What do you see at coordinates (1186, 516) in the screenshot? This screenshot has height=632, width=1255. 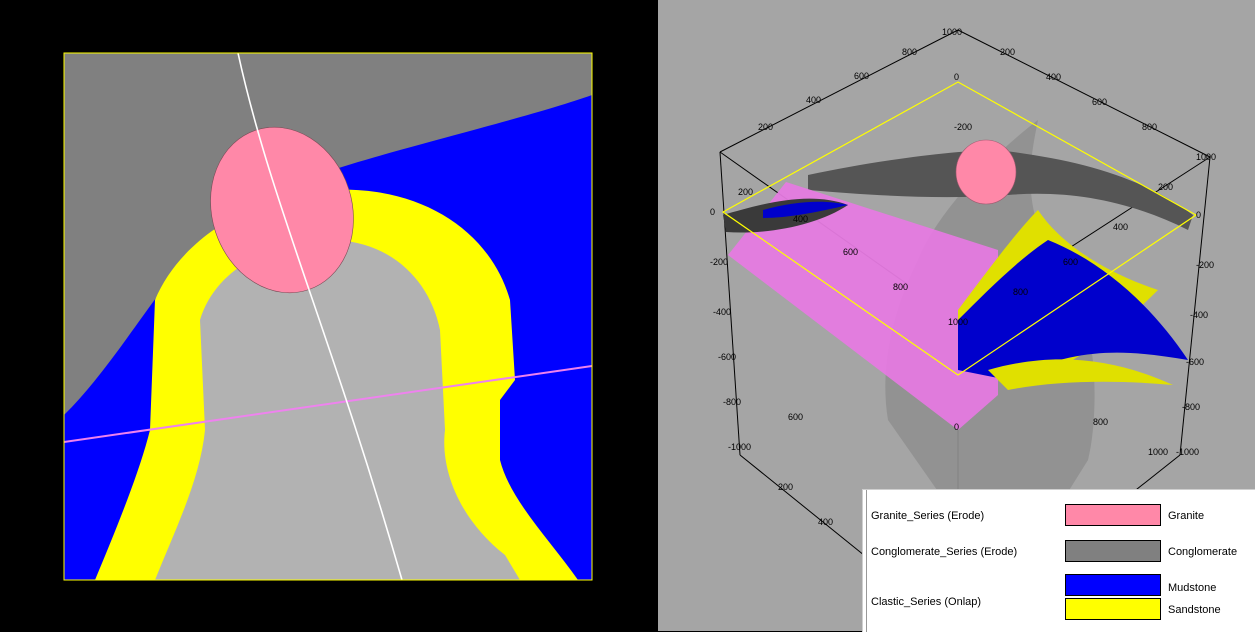 I see `legend-label-granite: Granite` at bounding box center [1186, 516].